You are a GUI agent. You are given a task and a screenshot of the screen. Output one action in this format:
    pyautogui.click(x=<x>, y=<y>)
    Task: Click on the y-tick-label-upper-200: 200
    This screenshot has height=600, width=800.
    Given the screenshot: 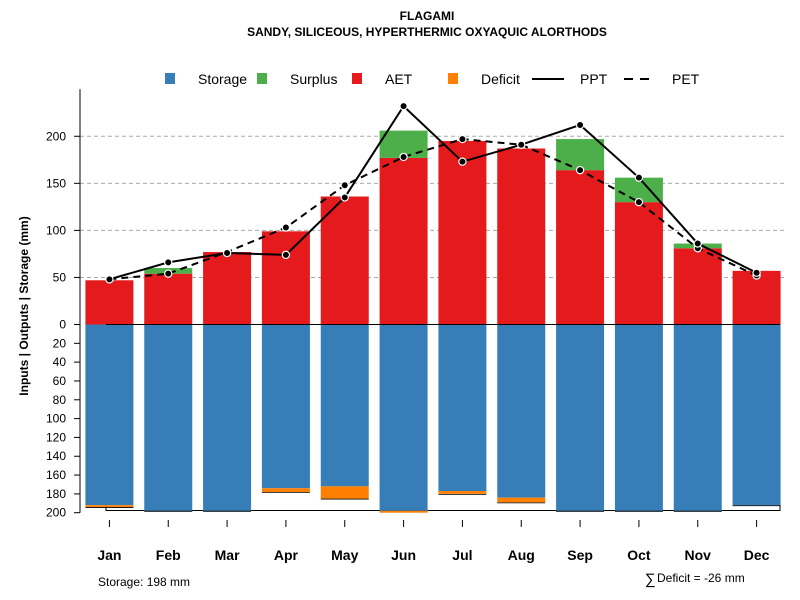 What is the action you would take?
    pyautogui.click(x=56, y=136)
    